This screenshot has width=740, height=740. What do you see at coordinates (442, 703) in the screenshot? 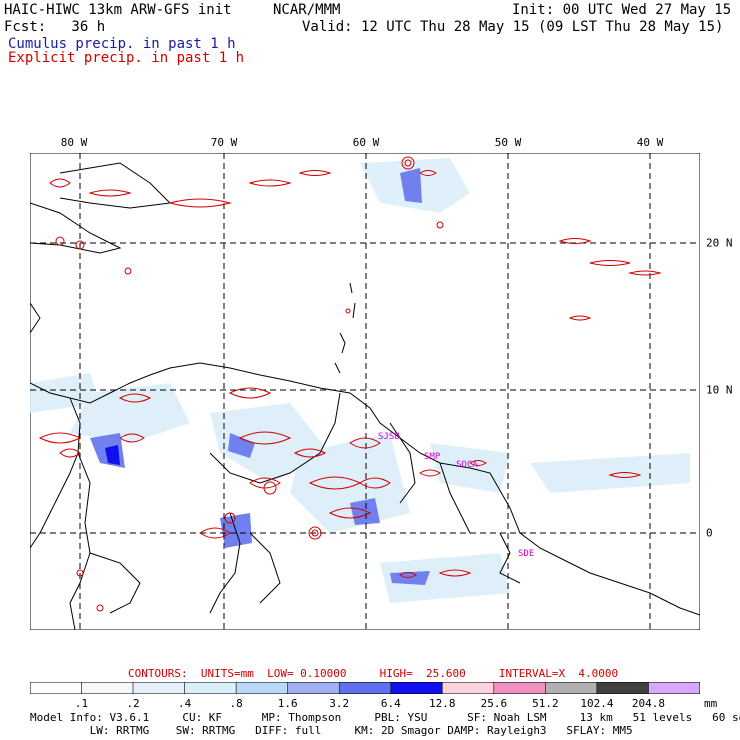
I see `colorbar-tick-label: 12.8` at bounding box center [442, 703].